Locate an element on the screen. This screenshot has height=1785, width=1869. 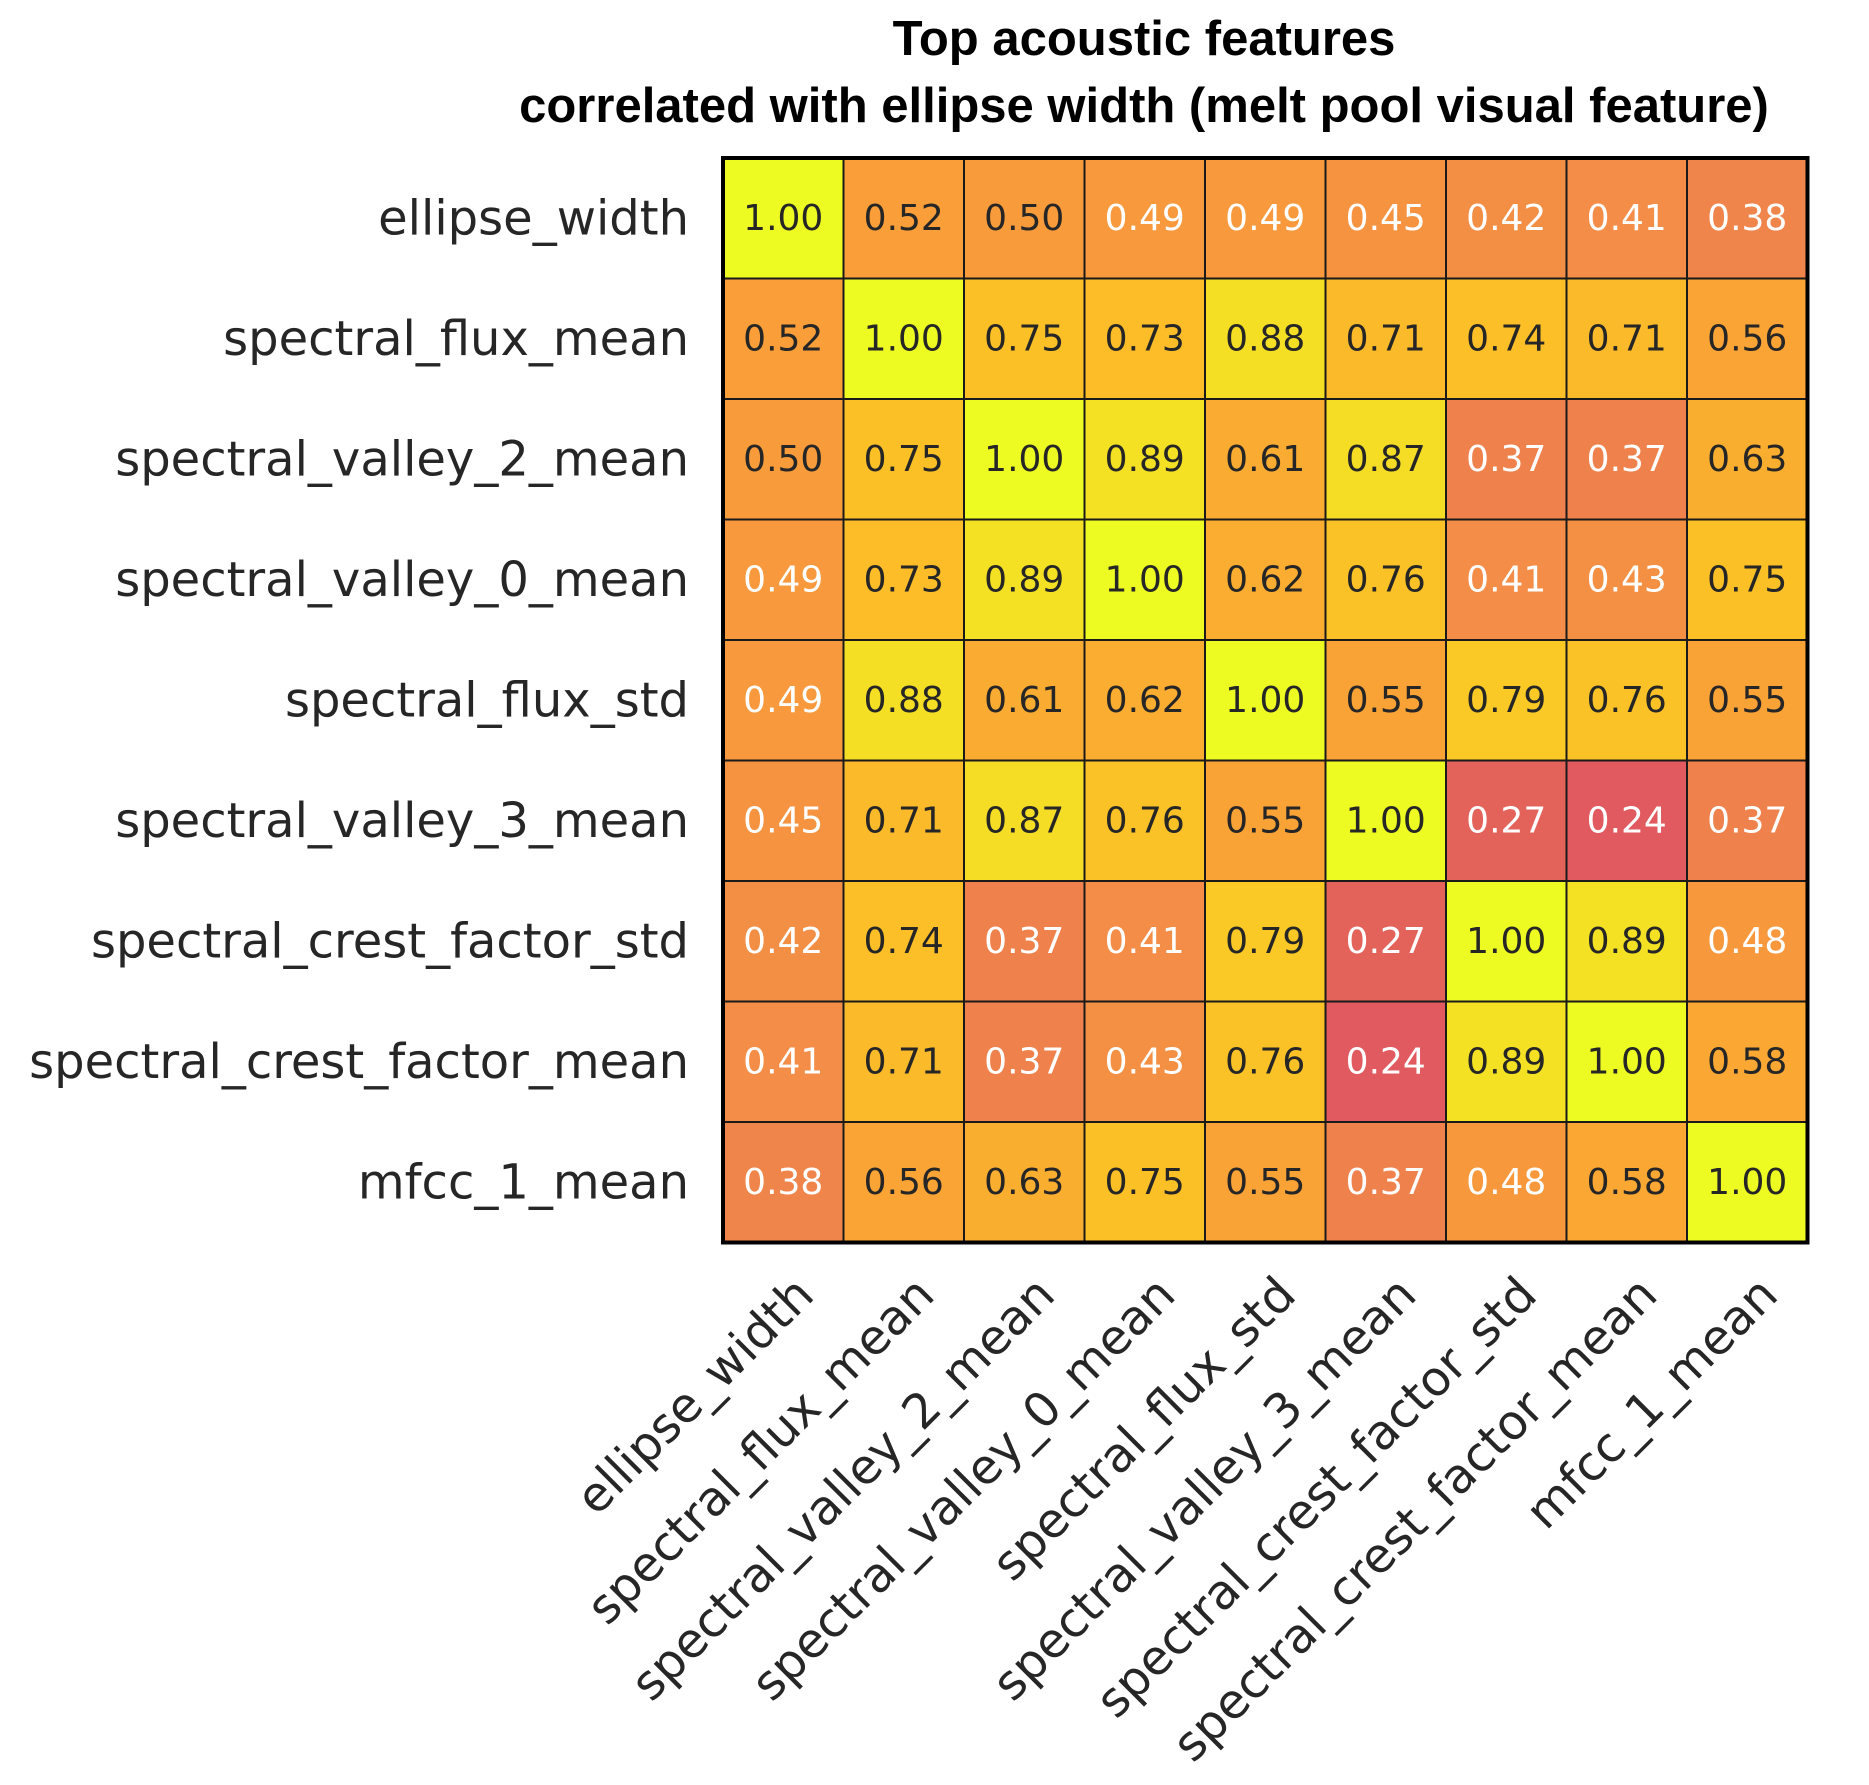
cell-value-label: 0.56 is located at coordinates (1747, 338).